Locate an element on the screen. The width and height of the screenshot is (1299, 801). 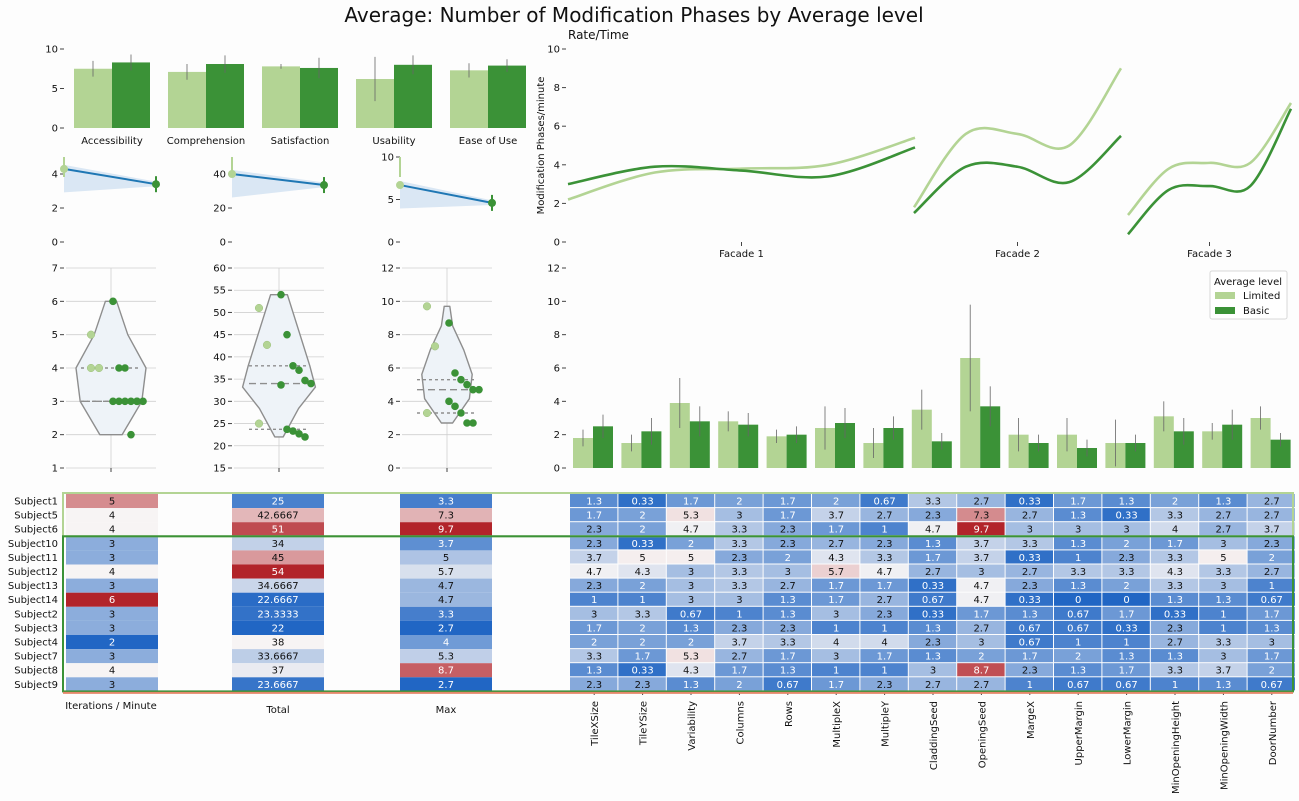
column-label: Iterations / Minute is located at coordinates (111, 706).